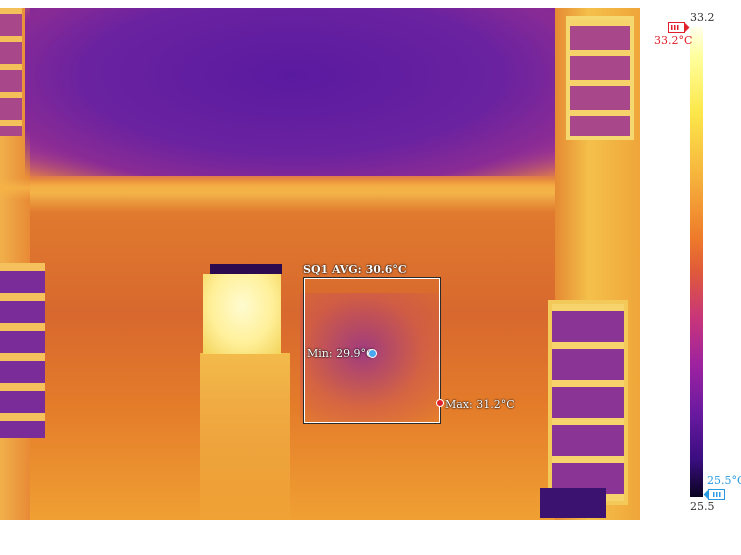 This screenshot has width=741, height=555. Describe the element at coordinates (440, 403) in the screenshot. I see `max-point-marker` at that location.